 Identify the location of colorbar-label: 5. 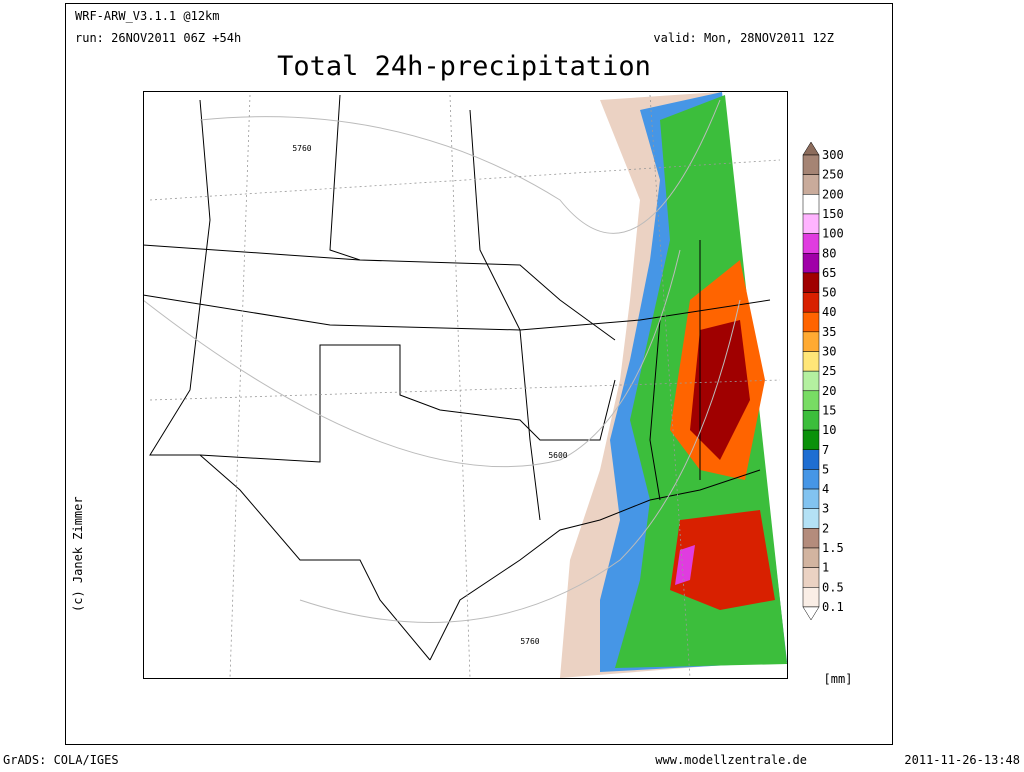
(825, 469).